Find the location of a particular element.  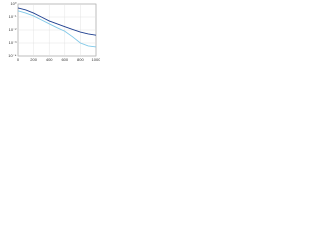

x-tick-label: 800 is located at coordinates (80, 59).